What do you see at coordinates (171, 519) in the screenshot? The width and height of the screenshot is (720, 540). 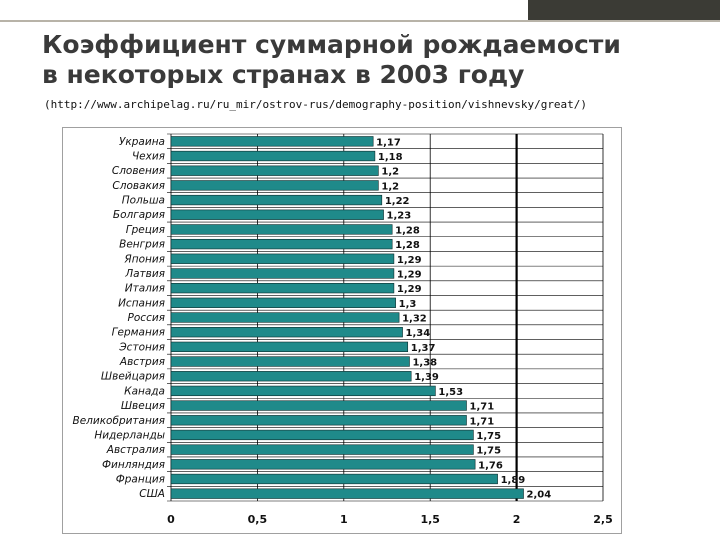 I see `x-tick-label: 0` at bounding box center [171, 519].